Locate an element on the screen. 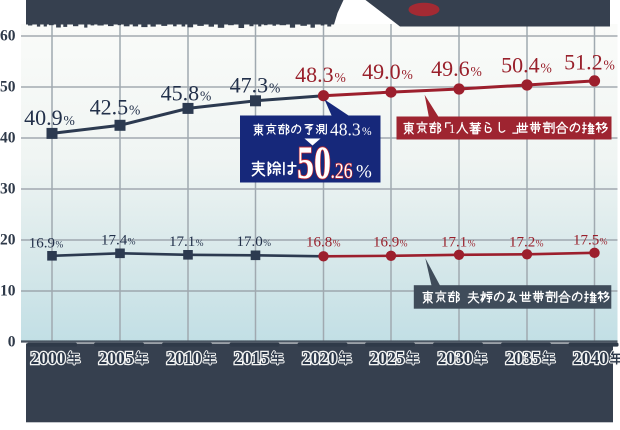 This screenshot has height=430, width=620. svg-text: 45.8 is located at coordinates (180, 92).